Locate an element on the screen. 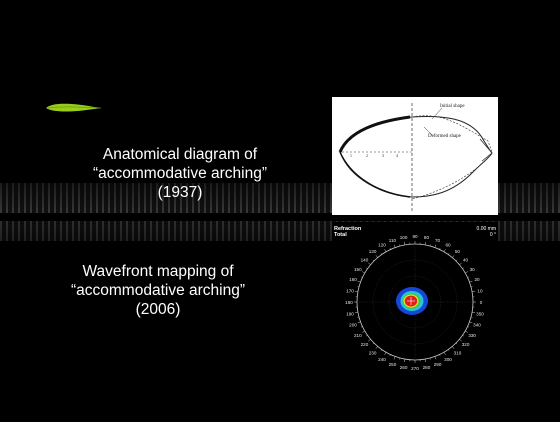 Image resolution: width=560 pixels, height=422 pixels. wavefront-scale-angle: 0 ° is located at coordinates (492, 235).